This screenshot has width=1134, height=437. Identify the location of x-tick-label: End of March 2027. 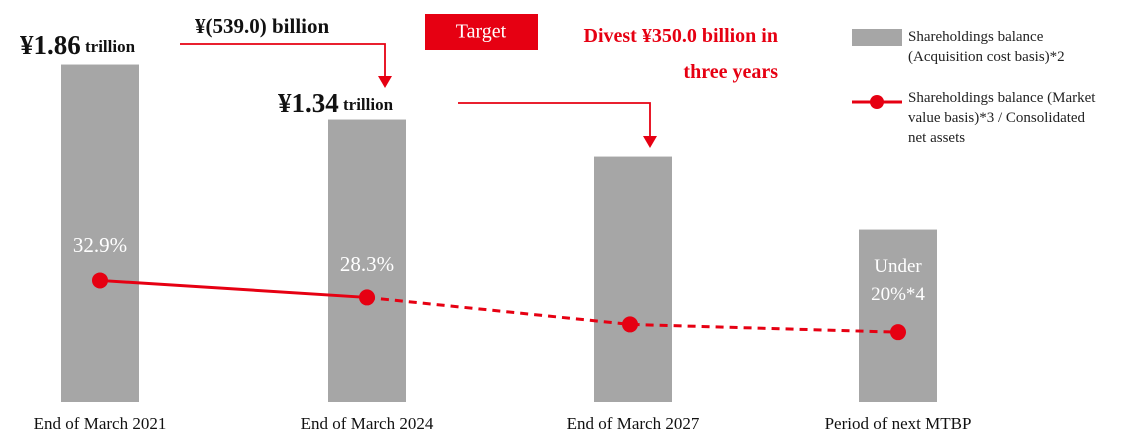
(633, 423).